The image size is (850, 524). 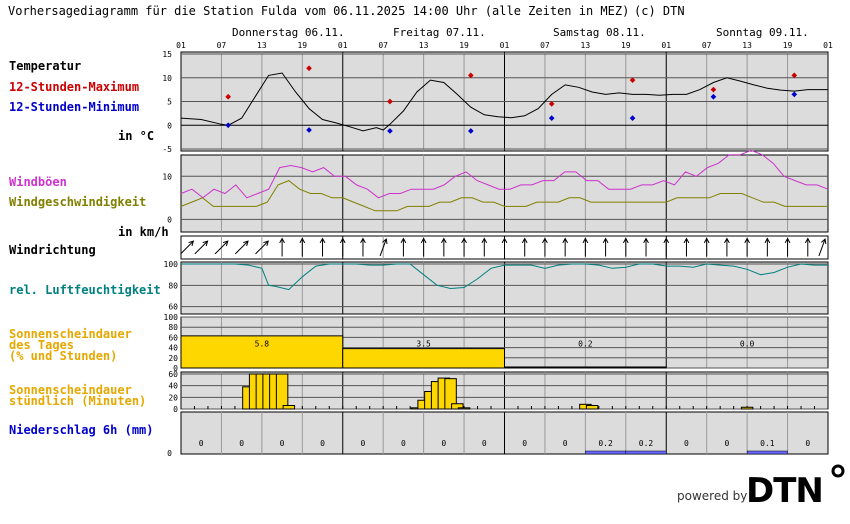 I want to click on sun-daily-value-label: 0.0, so click(x=747, y=344).